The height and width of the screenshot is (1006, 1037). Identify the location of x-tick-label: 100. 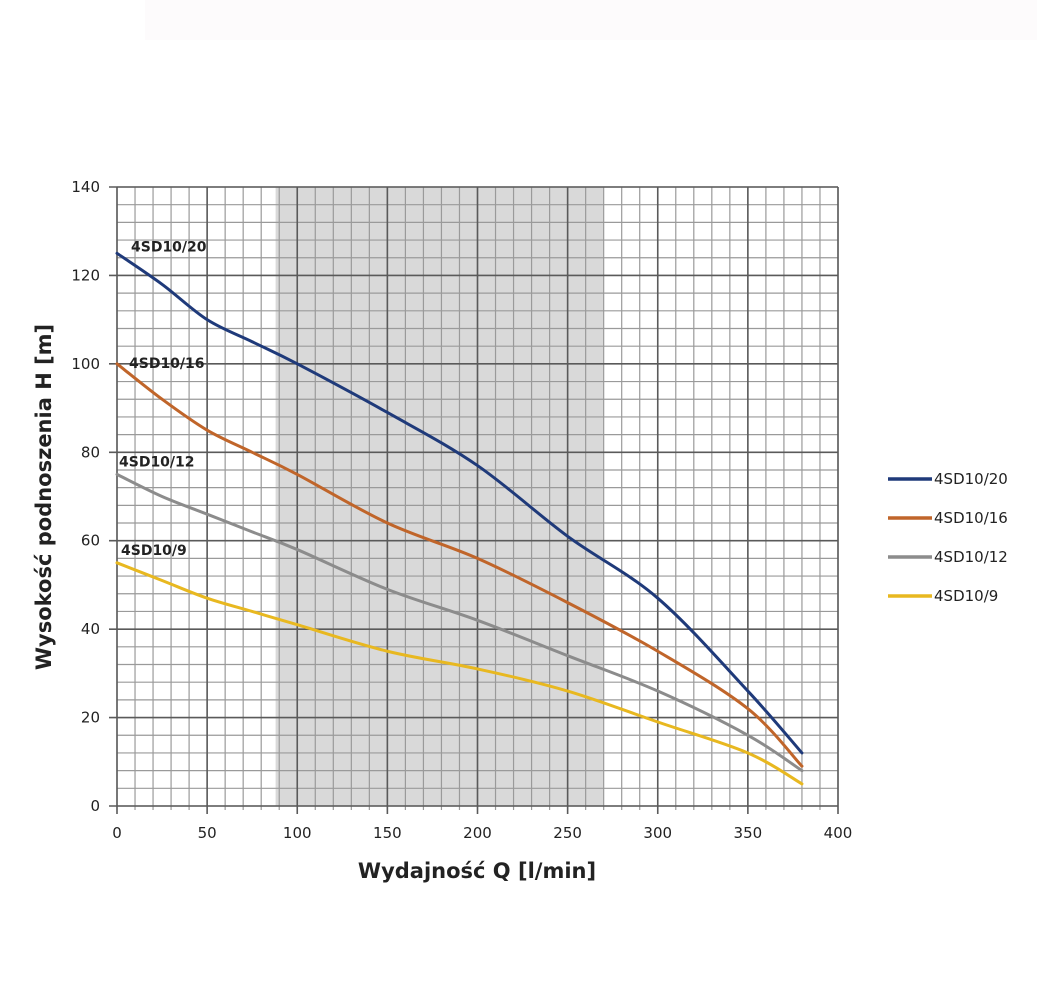
(297, 833).